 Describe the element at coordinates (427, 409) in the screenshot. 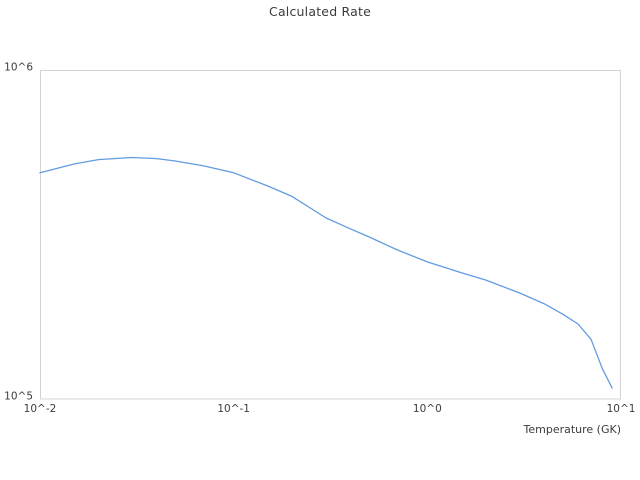

I see `x-tick-label: 10^0` at that location.